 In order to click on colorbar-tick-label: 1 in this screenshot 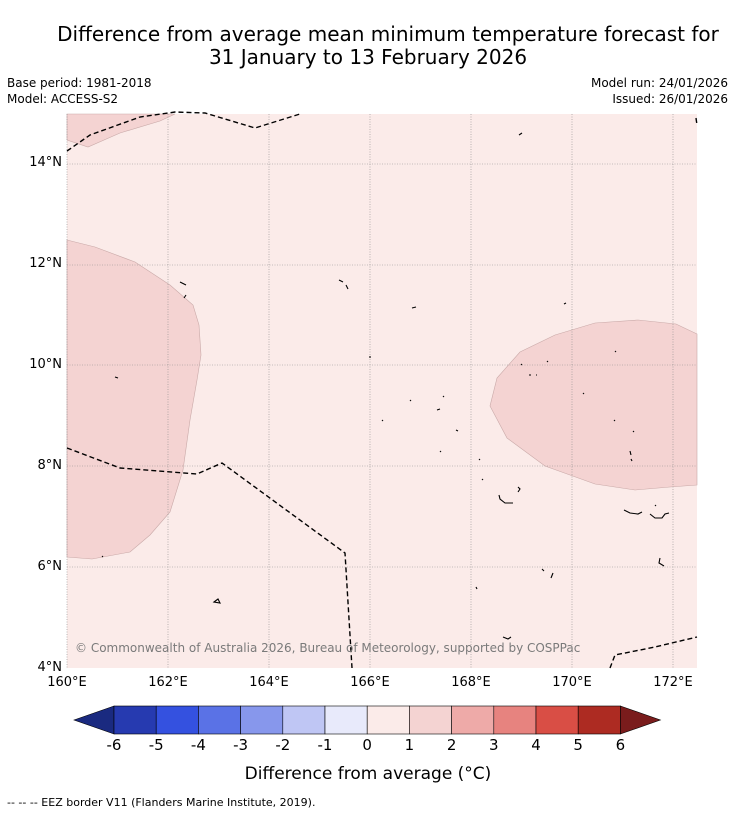, I will do `click(409, 745)`.